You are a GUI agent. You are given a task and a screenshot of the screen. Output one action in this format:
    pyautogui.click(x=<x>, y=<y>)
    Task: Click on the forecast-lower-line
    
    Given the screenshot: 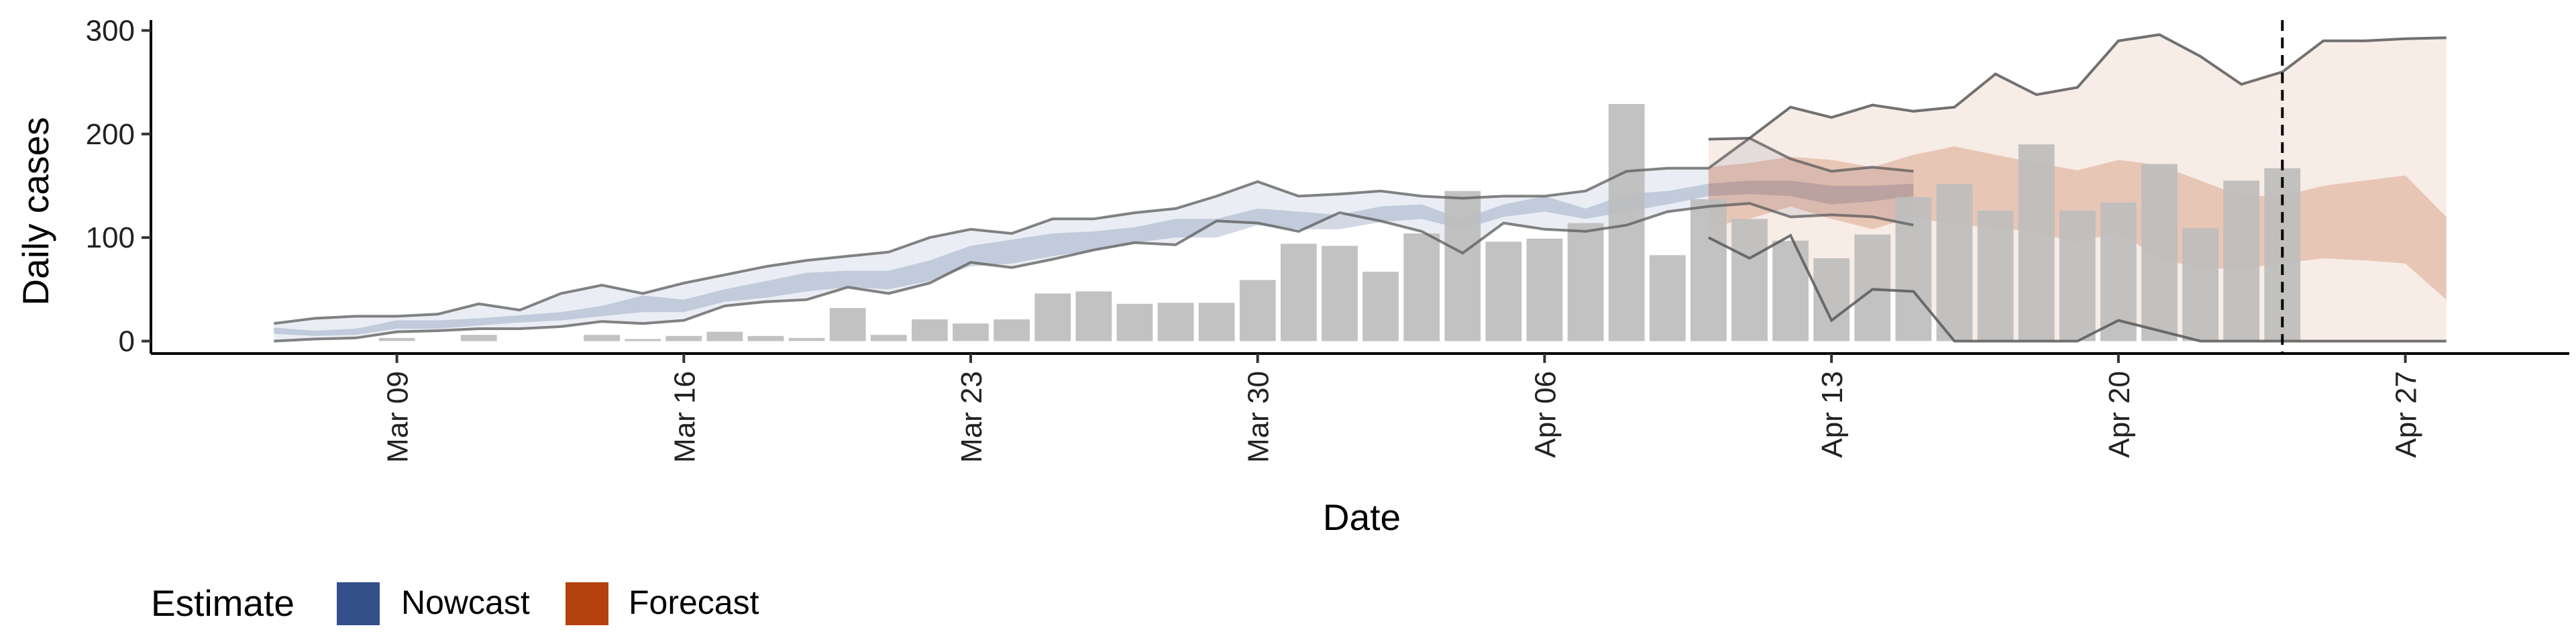 What is the action you would take?
    pyautogui.click(x=2077, y=288)
    